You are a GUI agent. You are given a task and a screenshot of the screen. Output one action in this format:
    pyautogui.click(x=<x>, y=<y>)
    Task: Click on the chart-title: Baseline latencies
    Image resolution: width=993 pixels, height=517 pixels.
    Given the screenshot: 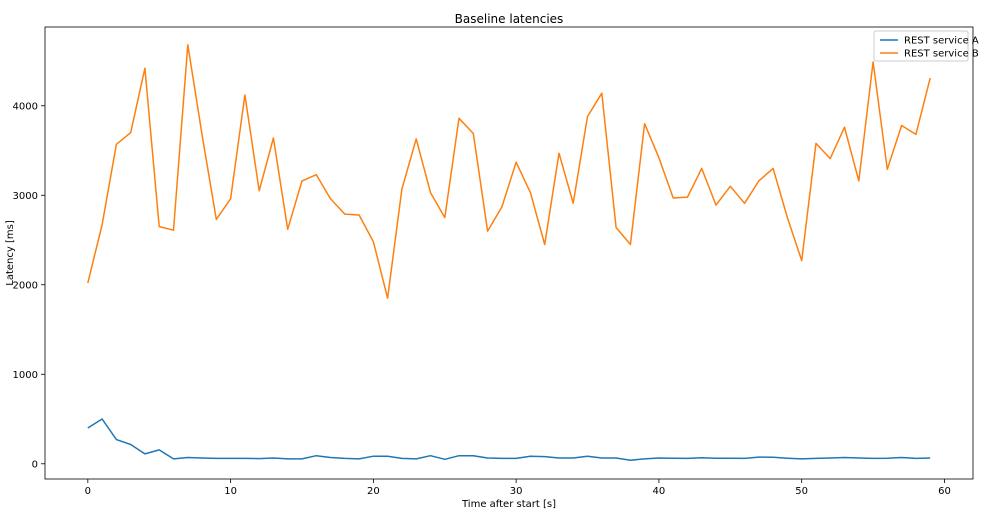 What is the action you would take?
    pyautogui.click(x=509, y=19)
    